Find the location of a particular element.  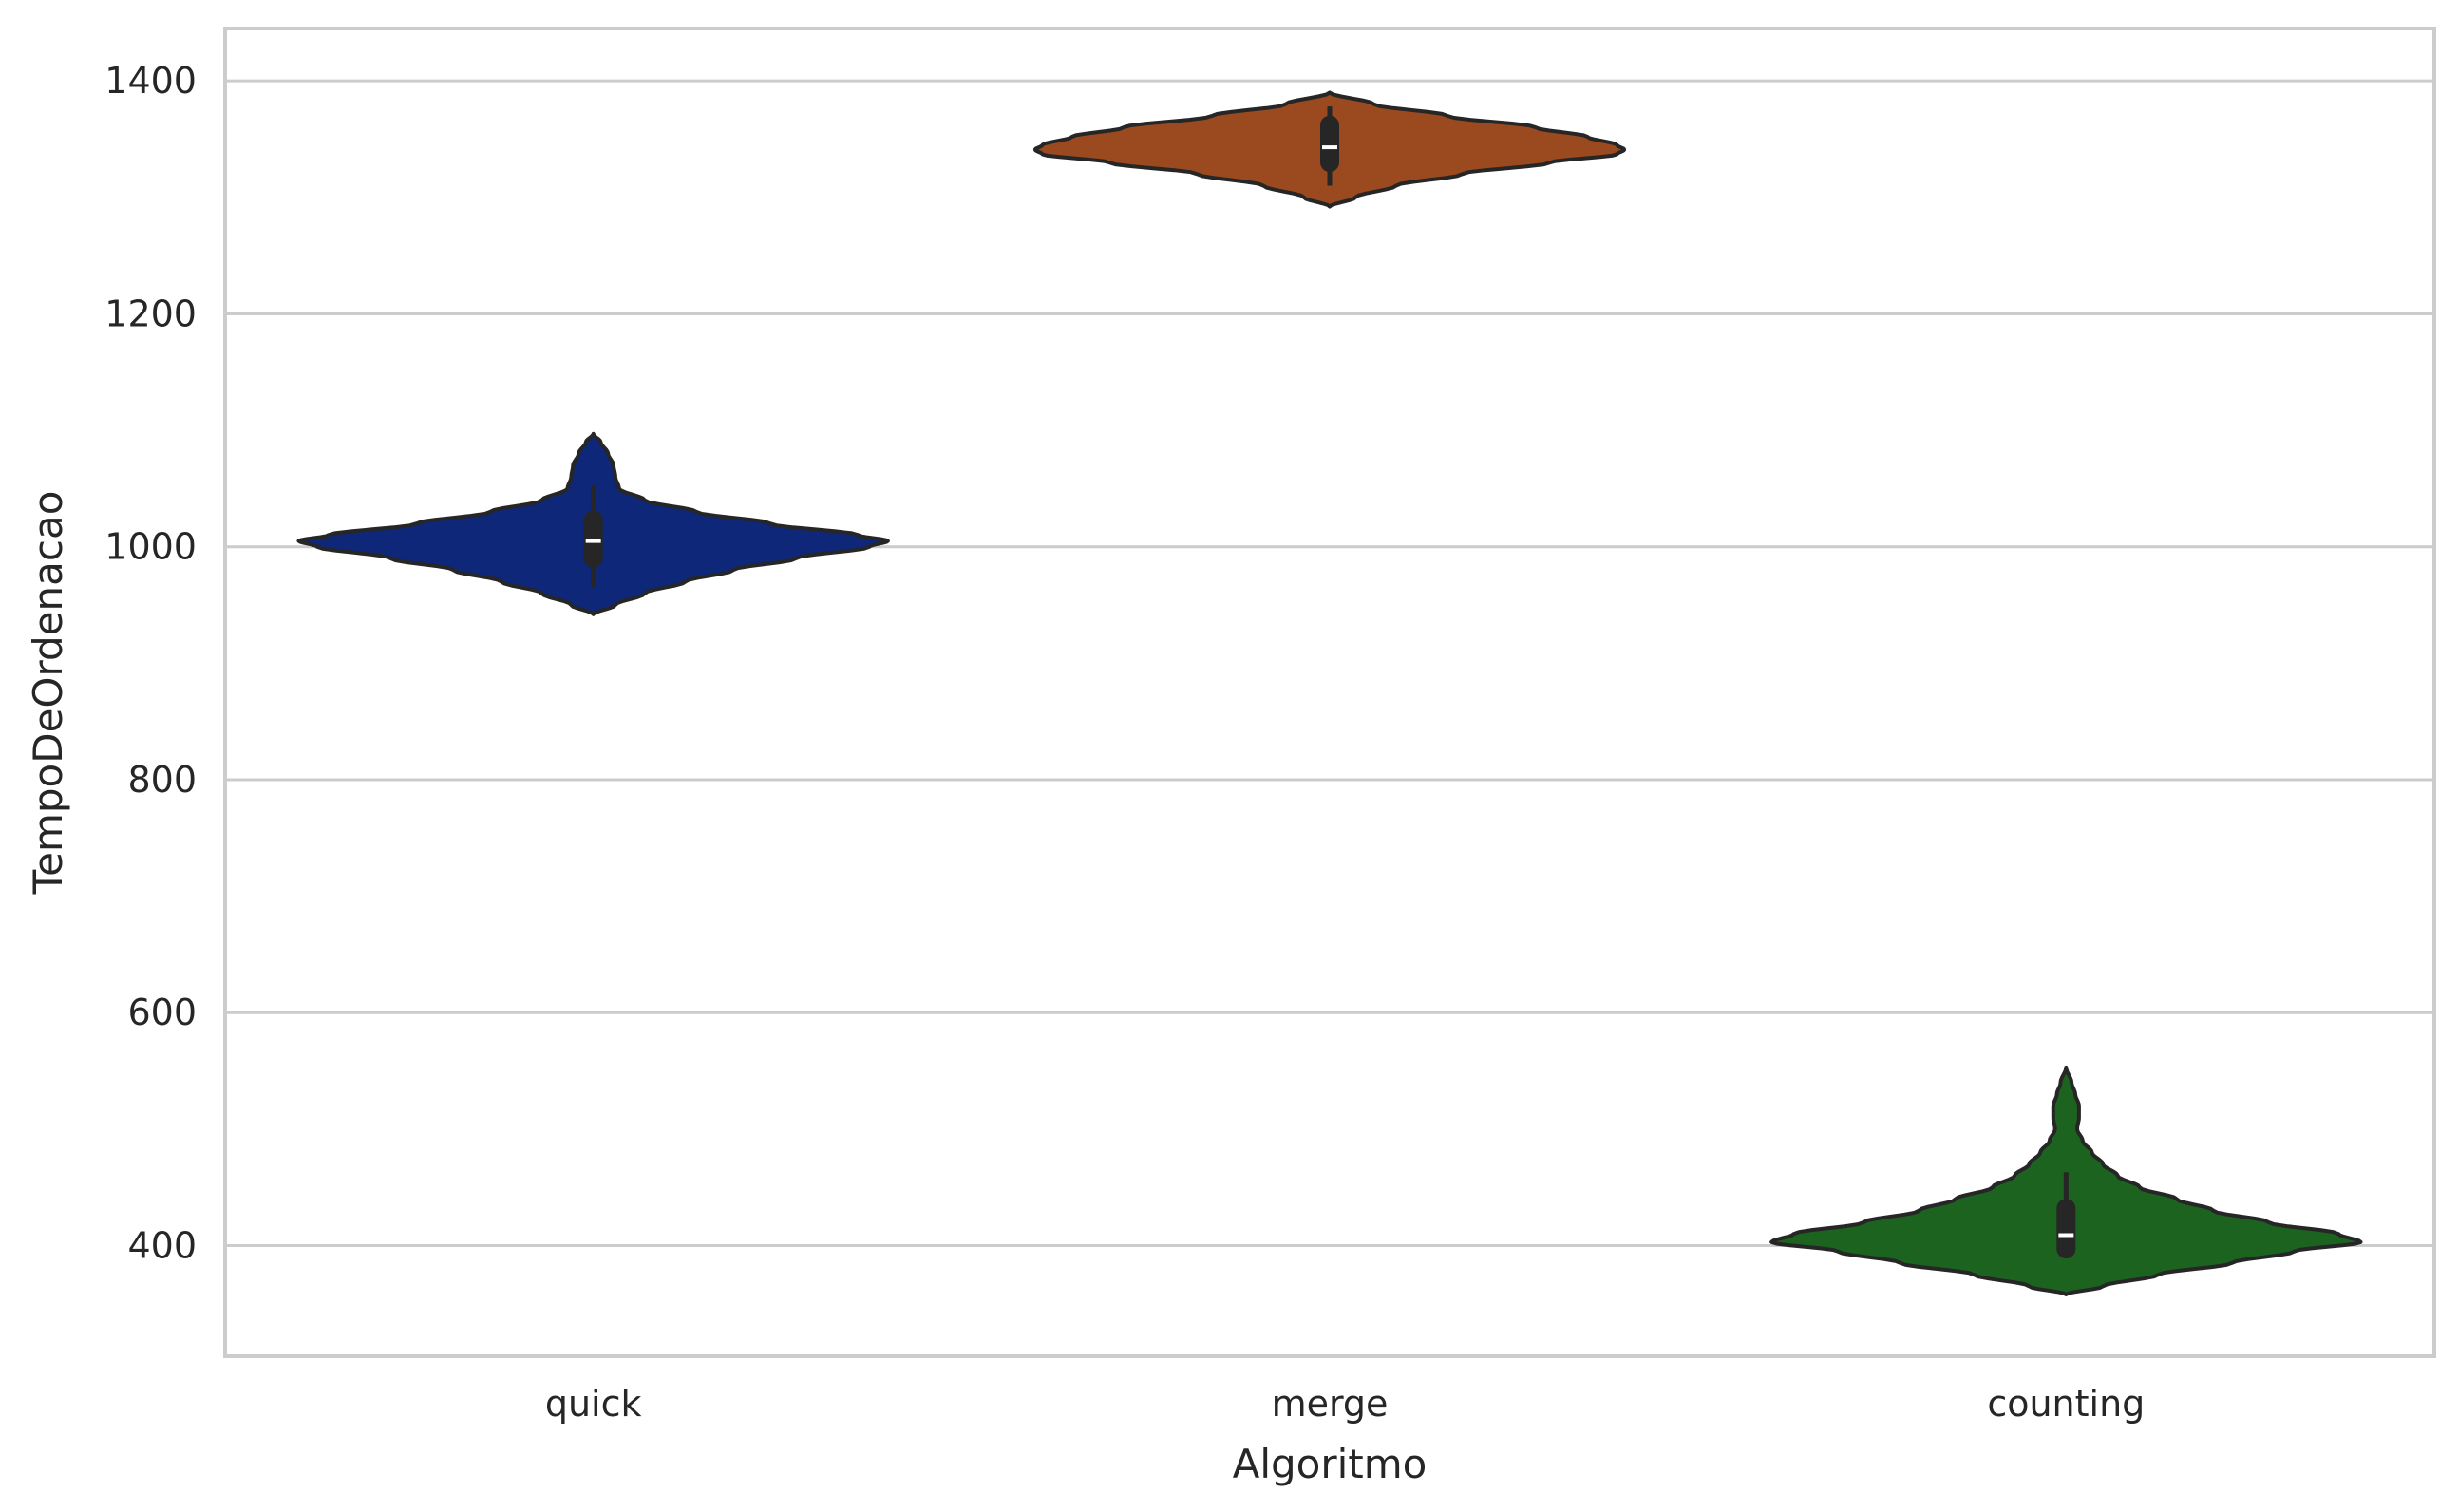

x-tick-label: merge is located at coordinates (1330, 1404).